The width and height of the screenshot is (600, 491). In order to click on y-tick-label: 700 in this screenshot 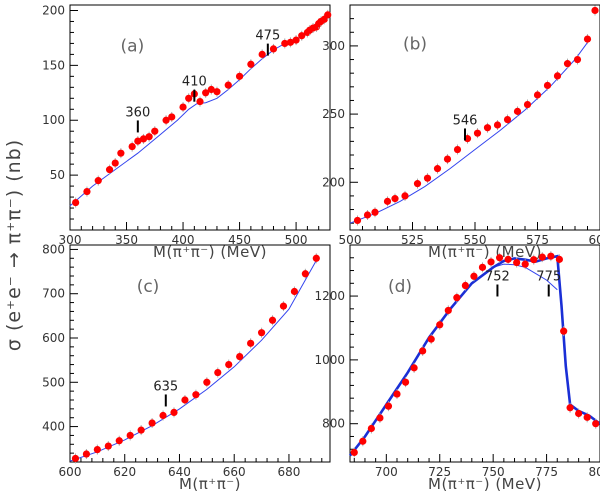, I will do `click(53, 294)`.